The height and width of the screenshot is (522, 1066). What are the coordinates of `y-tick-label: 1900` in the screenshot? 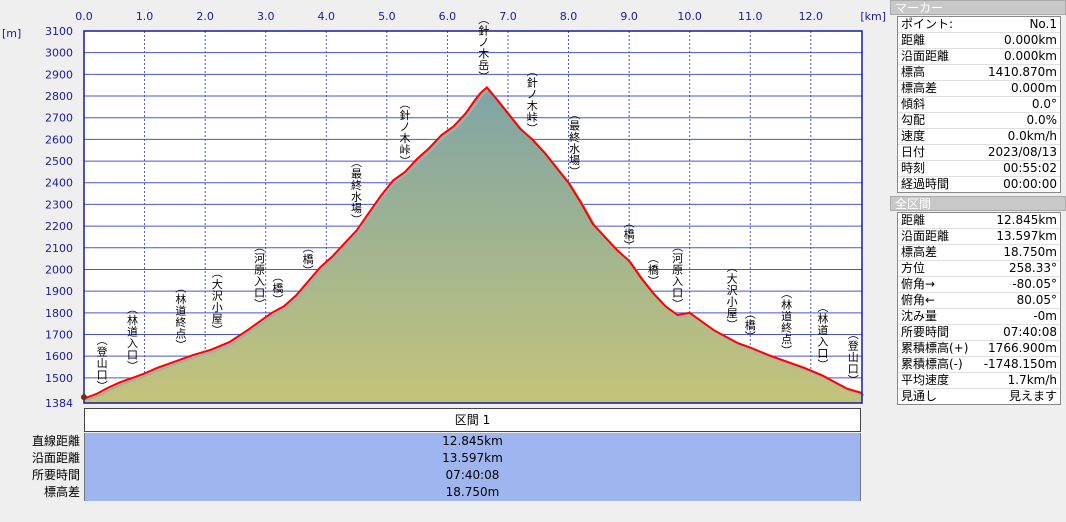 It's located at (59, 291).